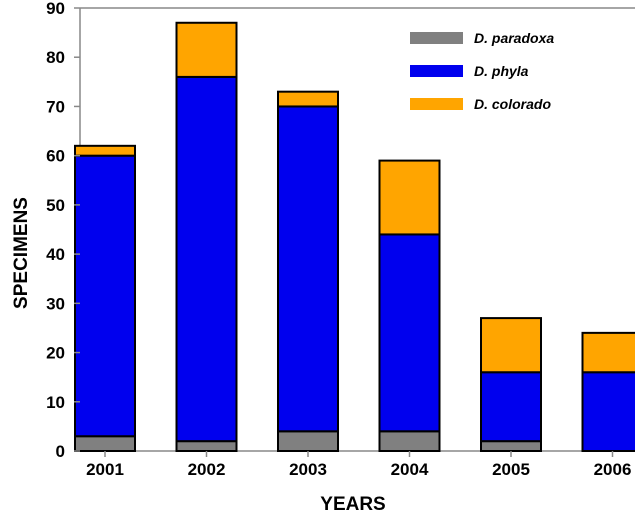 The height and width of the screenshot is (518, 635). What do you see at coordinates (55, 303) in the screenshot?
I see `y-tick-label: 30` at bounding box center [55, 303].